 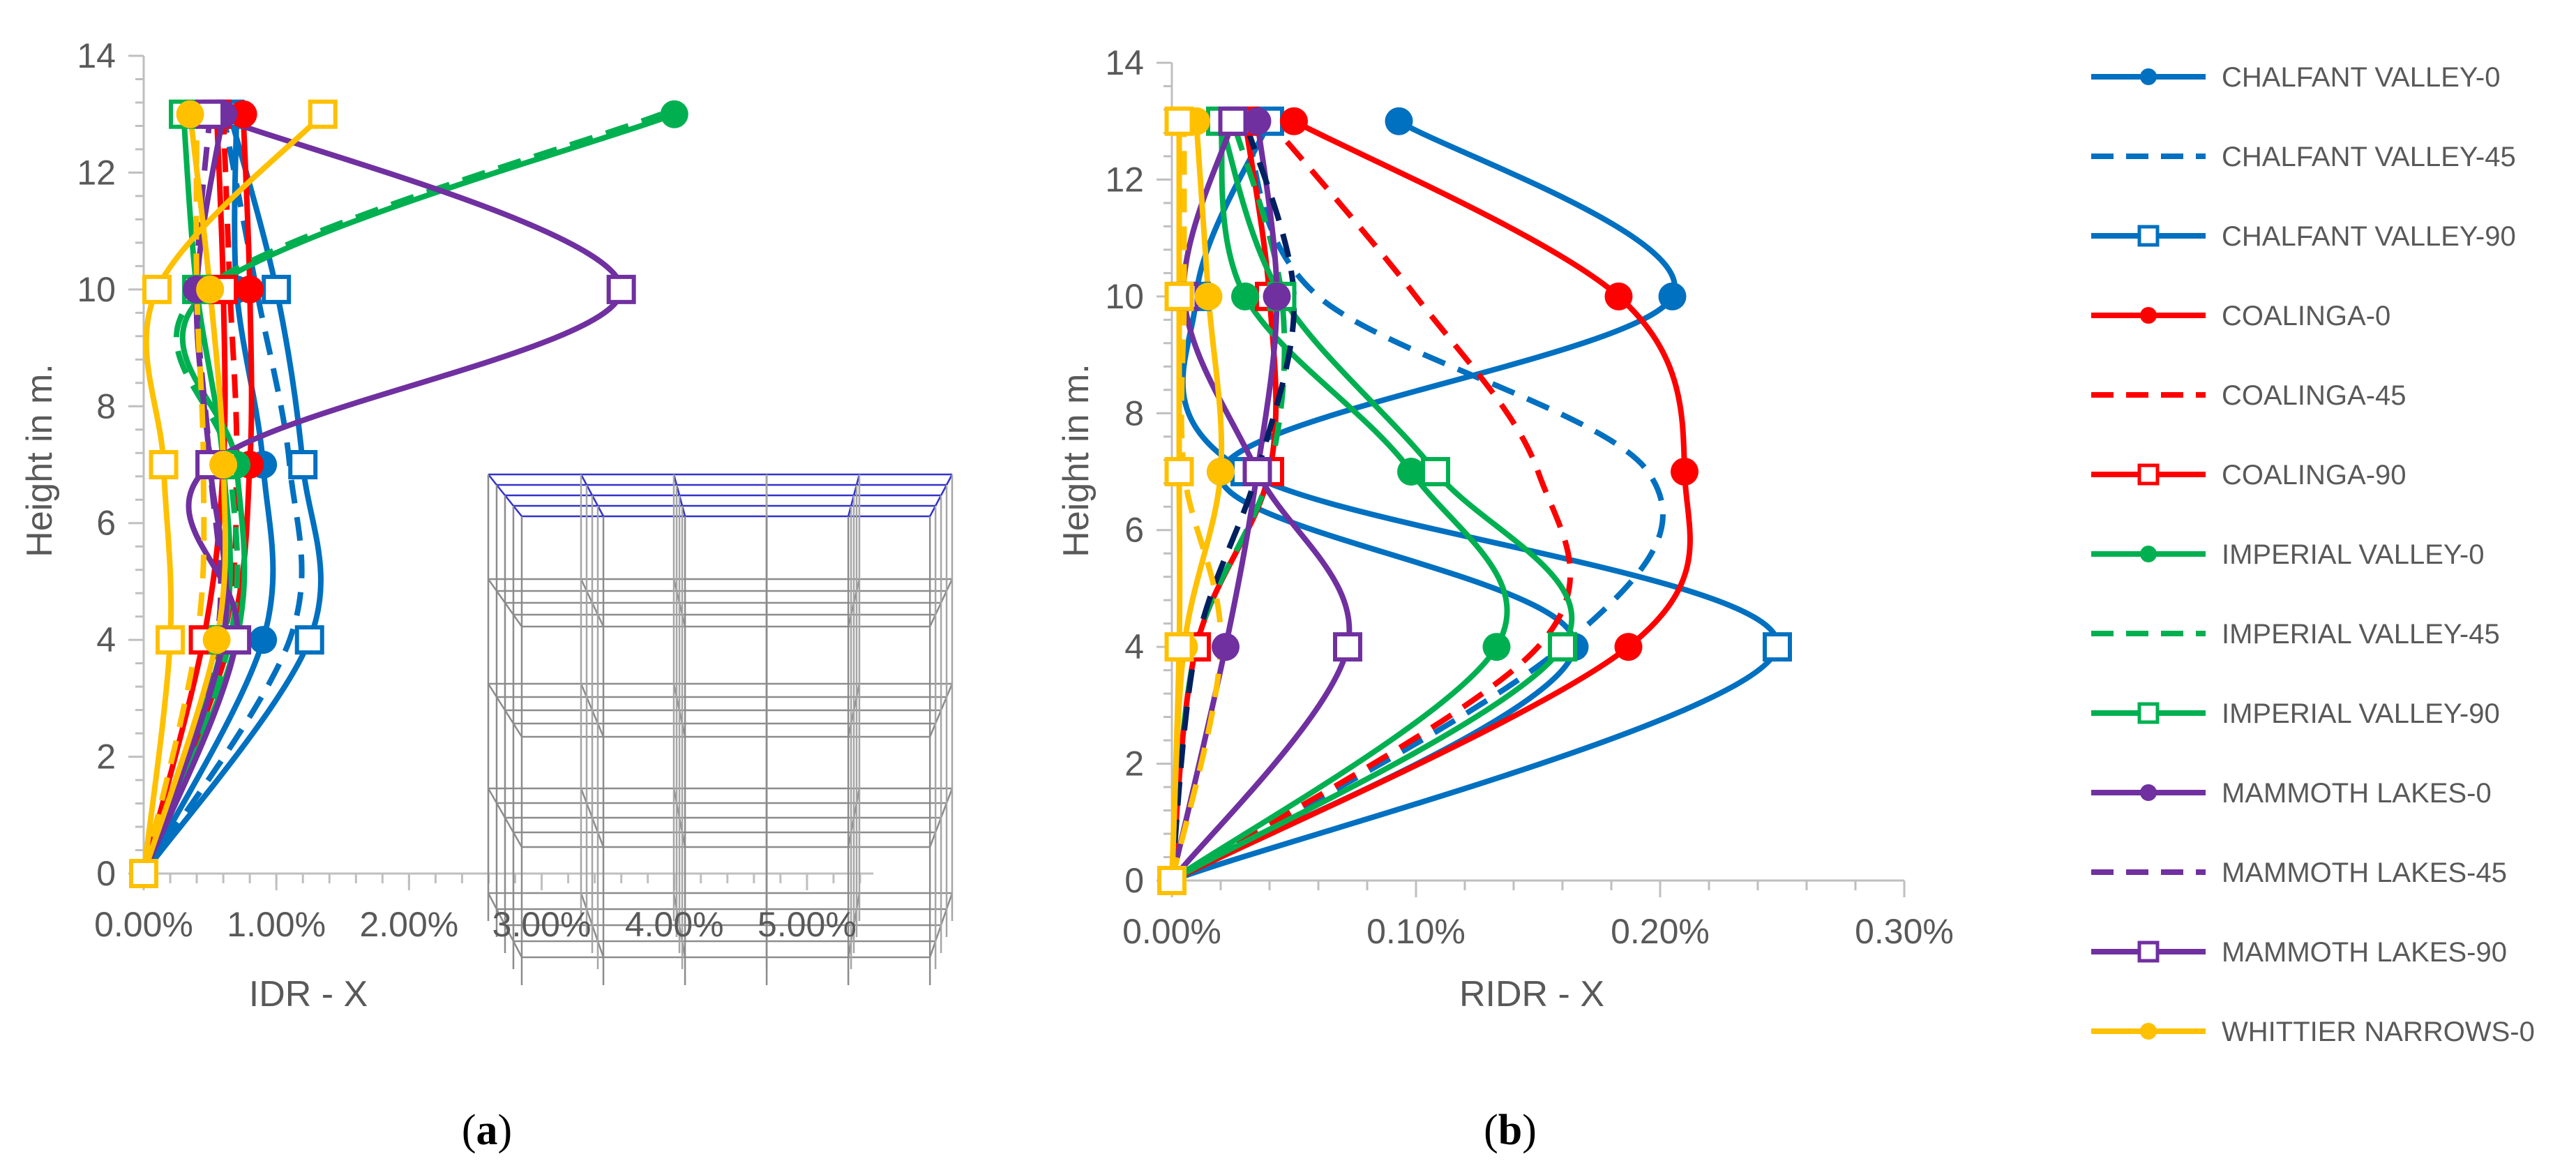 What do you see at coordinates (2357, 793) in the screenshot?
I see `legend-label: MAMMOTH LAKES-0` at bounding box center [2357, 793].